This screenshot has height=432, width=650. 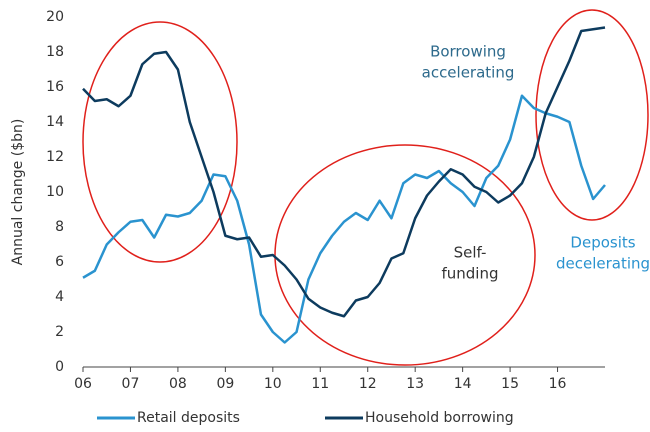 I want to click on y-tick-label: 2, so click(x=59, y=332).